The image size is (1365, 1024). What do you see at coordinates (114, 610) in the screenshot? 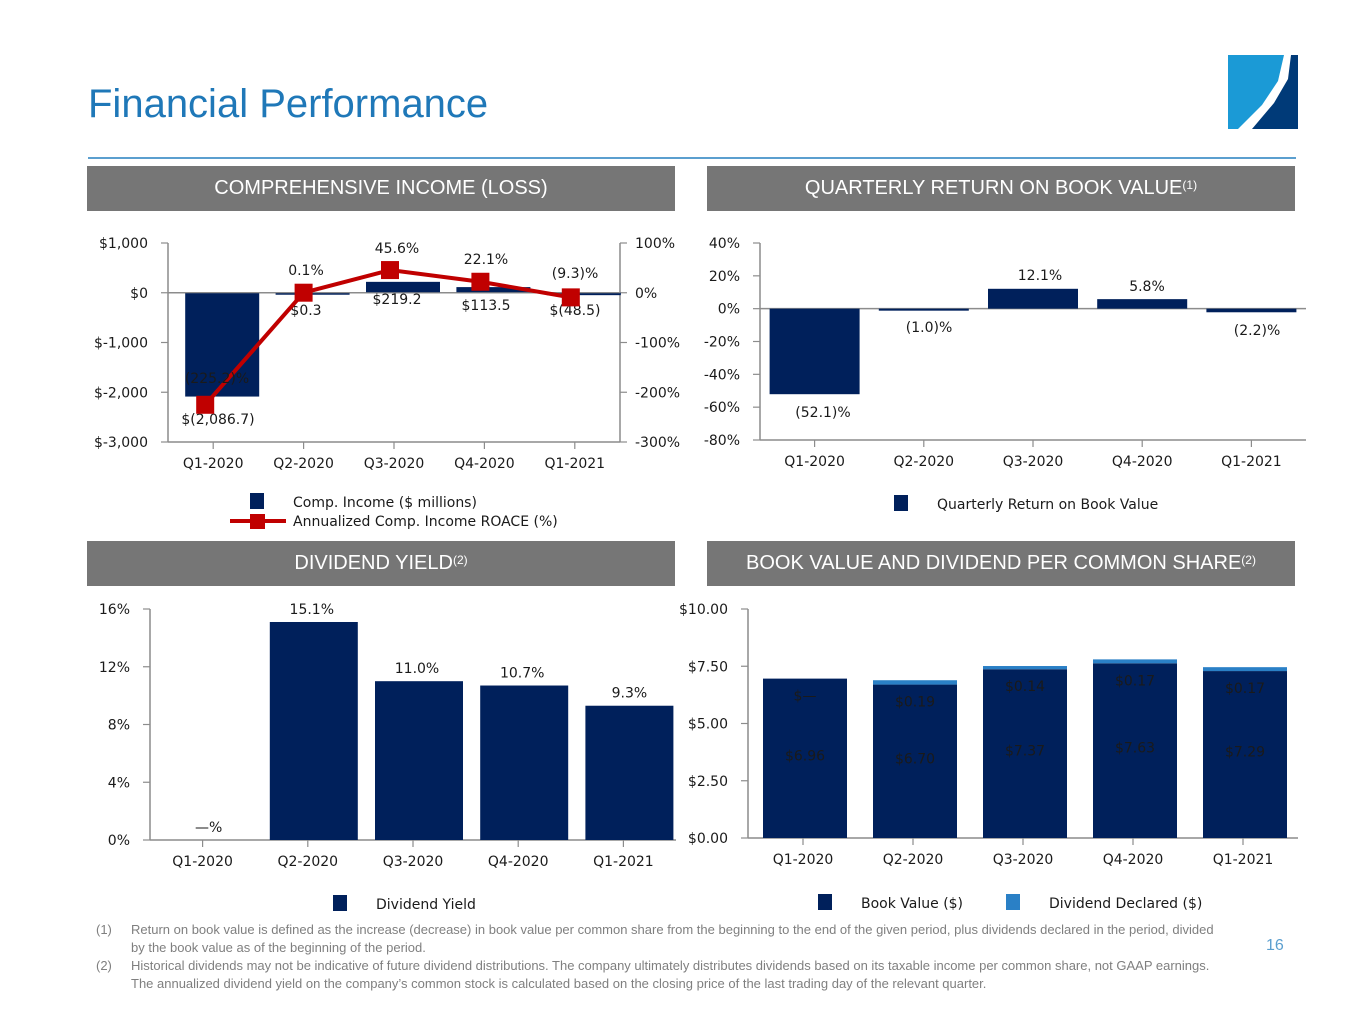
I see `y-tick-label: 16%` at bounding box center [114, 610].